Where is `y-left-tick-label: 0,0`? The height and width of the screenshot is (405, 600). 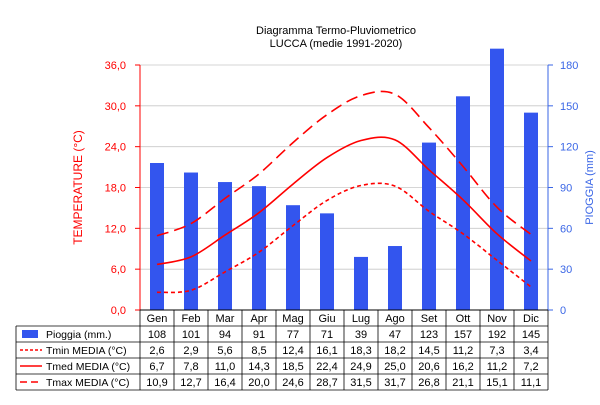
y-left-tick-label: 0,0 is located at coordinates (118, 311).